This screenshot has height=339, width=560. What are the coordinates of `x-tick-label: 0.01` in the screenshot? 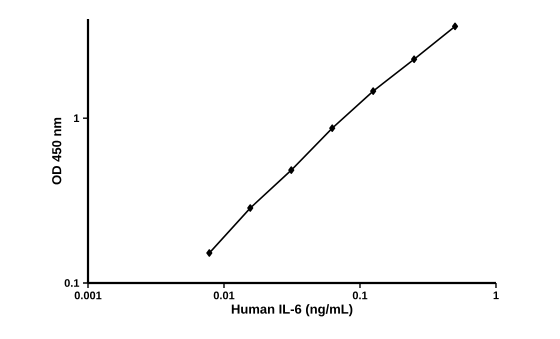 It's located at (224, 296).